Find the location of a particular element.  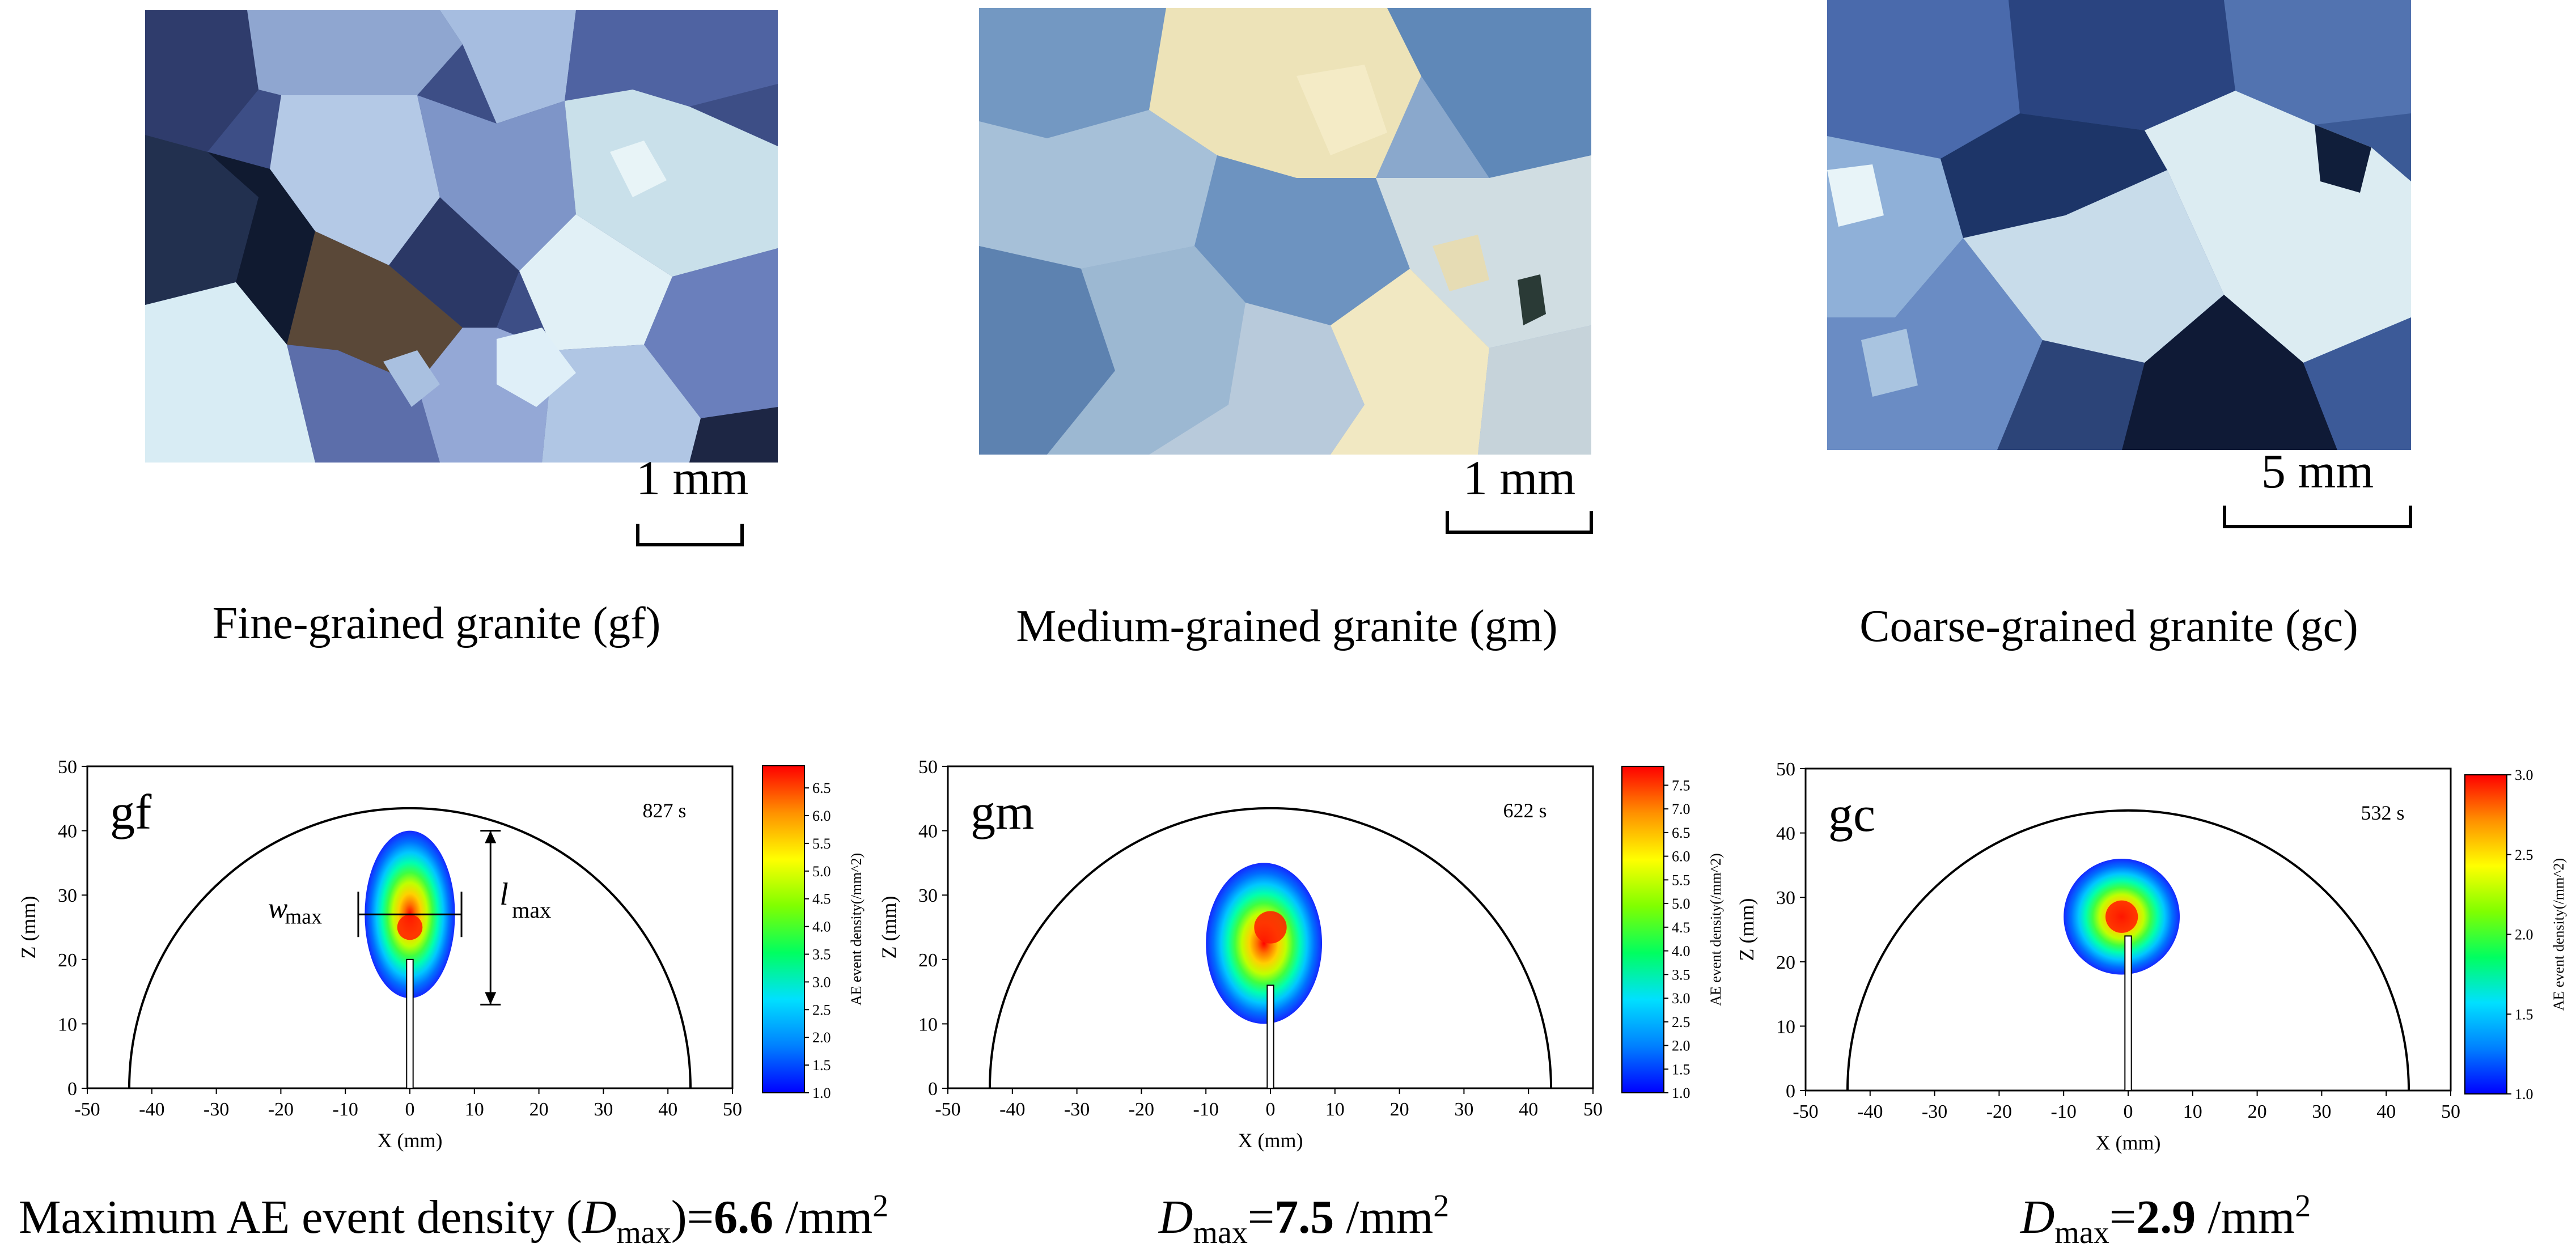

medium-grains is located at coordinates (1285, 231).